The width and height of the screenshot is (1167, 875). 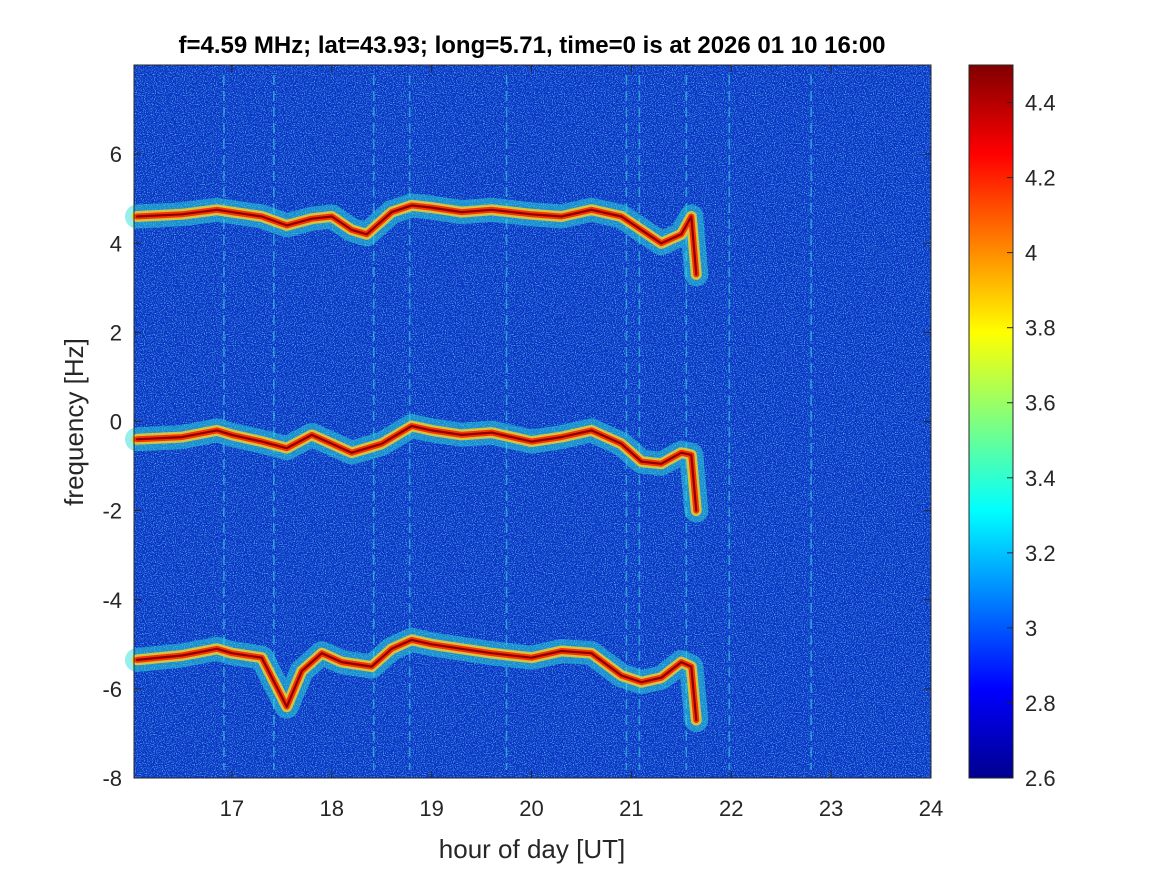 What do you see at coordinates (1040, 103) in the screenshot?
I see `colorbar-tick-label: 4.4` at bounding box center [1040, 103].